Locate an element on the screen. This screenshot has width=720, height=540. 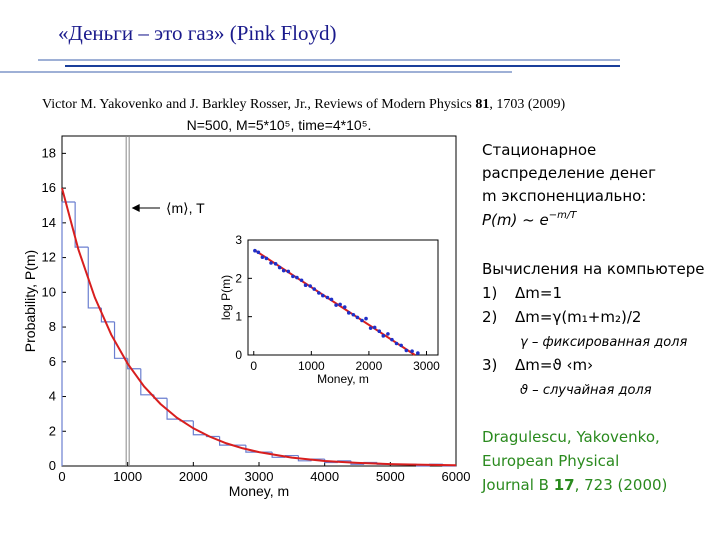
x-tick-label: 6000 is located at coordinates (456, 476).